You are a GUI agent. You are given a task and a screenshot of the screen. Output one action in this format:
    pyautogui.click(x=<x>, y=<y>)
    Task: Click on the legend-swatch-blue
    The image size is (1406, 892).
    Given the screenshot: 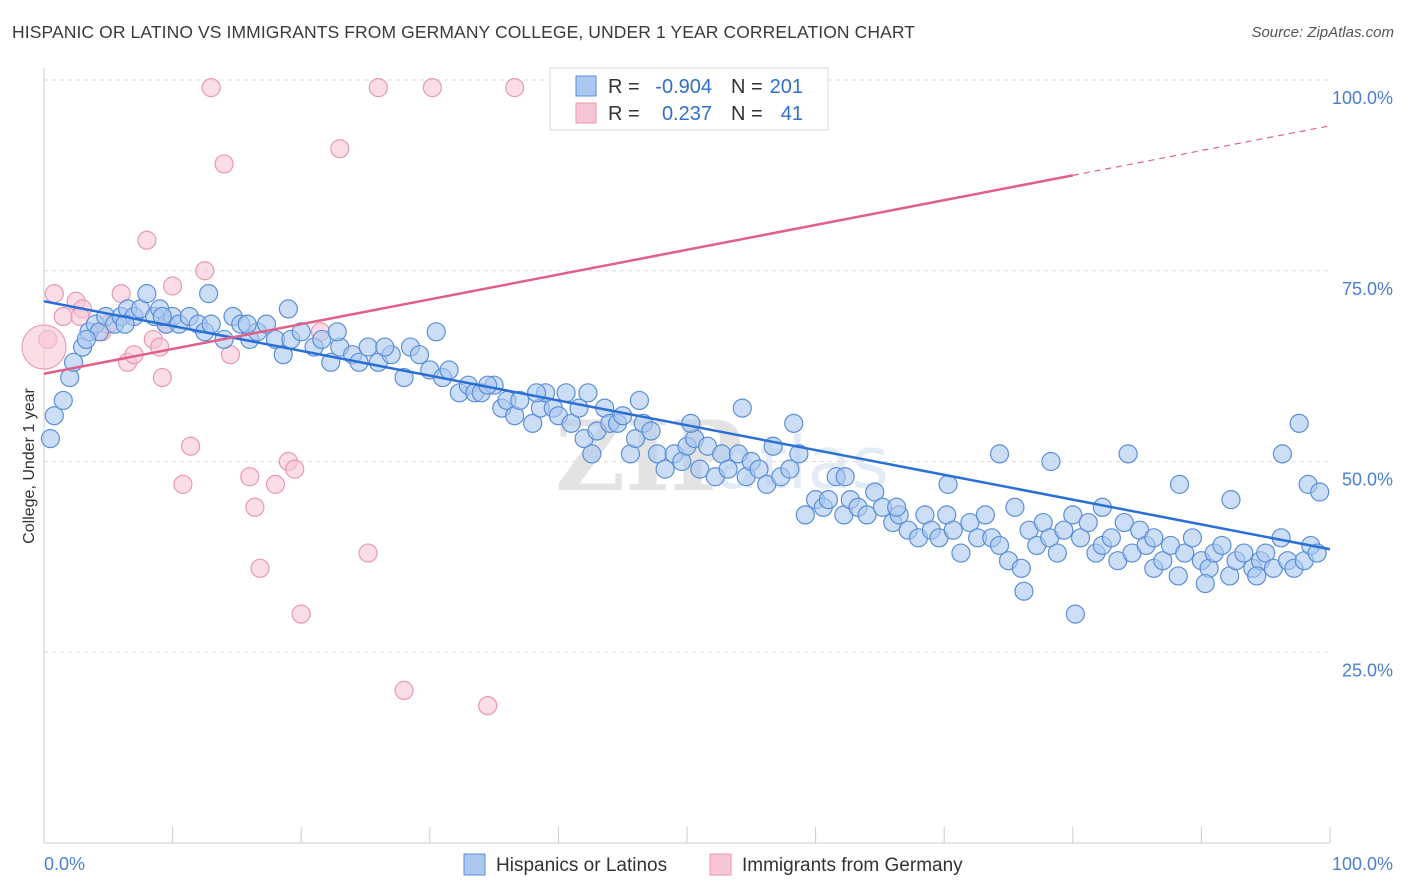 What is the action you would take?
    pyautogui.click(x=586, y=86)
    